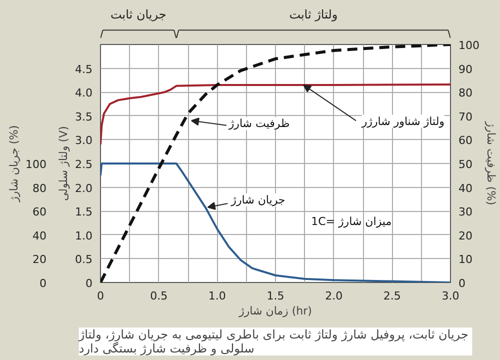 This screenshot has height=360, width=500. What do you see at coordinates (89, 283) in the screenshot?
I see `y-tick-label: 0` at bounding box center [89, 283].